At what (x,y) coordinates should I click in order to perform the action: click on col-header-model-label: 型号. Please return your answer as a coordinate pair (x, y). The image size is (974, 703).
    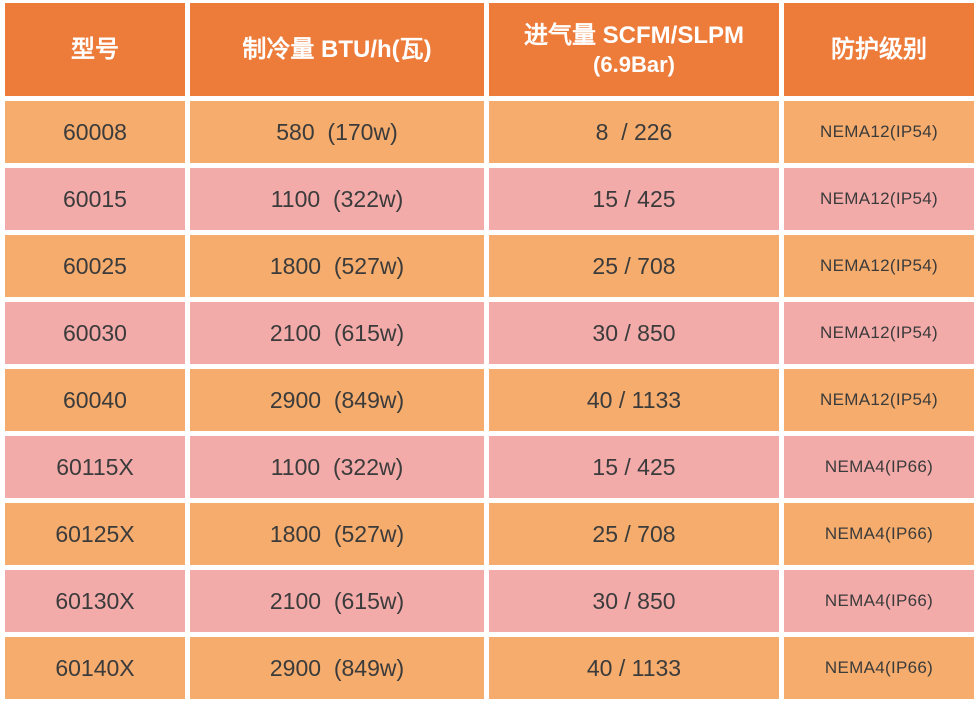
    Looking at the image, I should click on (95, 49).